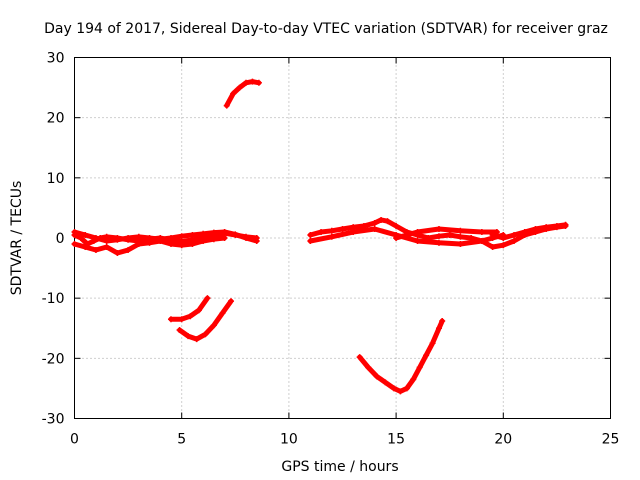 The width and height of the screenshot is (640, 480). What do you see at coordinates (17, 238) in the screenshot?
I see `y-axis-title: SDTVAR / TECUs` at bounding box center [17, 238].